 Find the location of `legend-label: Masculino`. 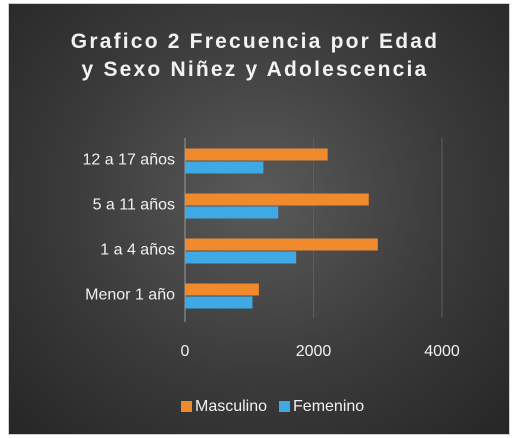

legend-label: Masculino is located at coordinates (231, 406).